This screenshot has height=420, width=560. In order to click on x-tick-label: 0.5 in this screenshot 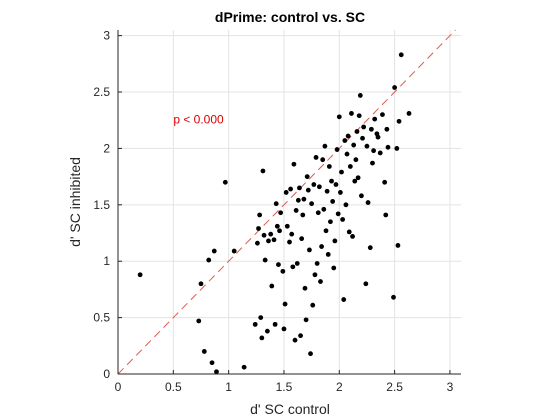, I will do `click(173, 387)`.